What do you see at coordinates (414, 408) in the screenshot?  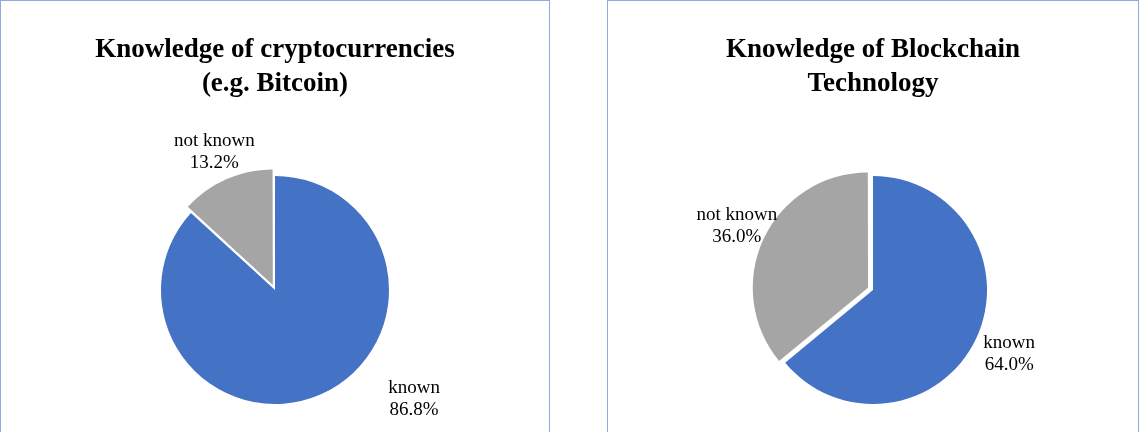 I see `data-label: 86.8%` at bounding box center [414, 408].